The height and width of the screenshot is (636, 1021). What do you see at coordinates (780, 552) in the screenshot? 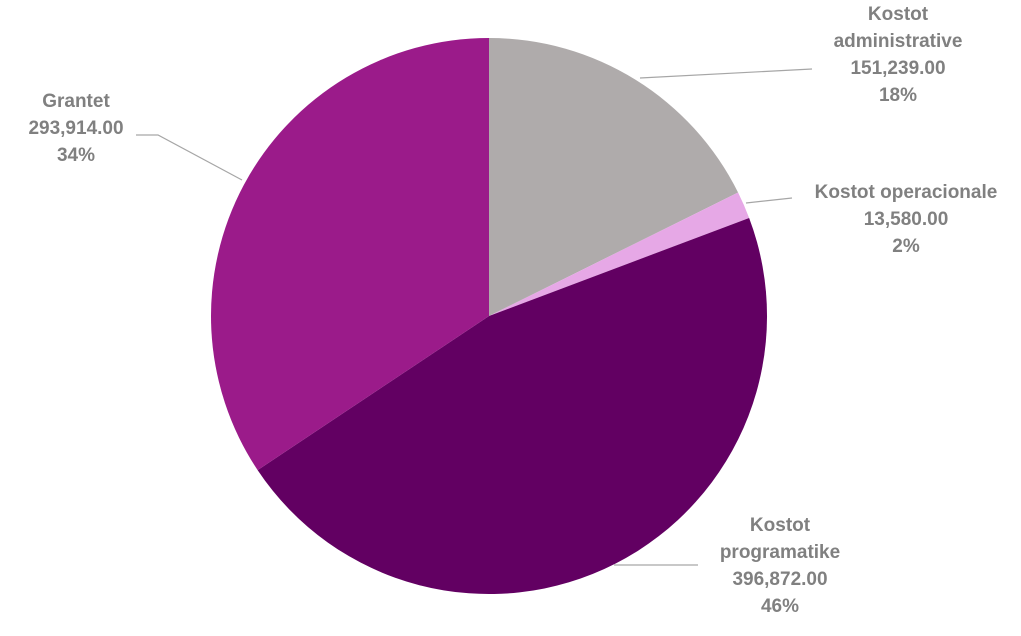
I see `slice-name: programatike` at bounding box center [780, 552].